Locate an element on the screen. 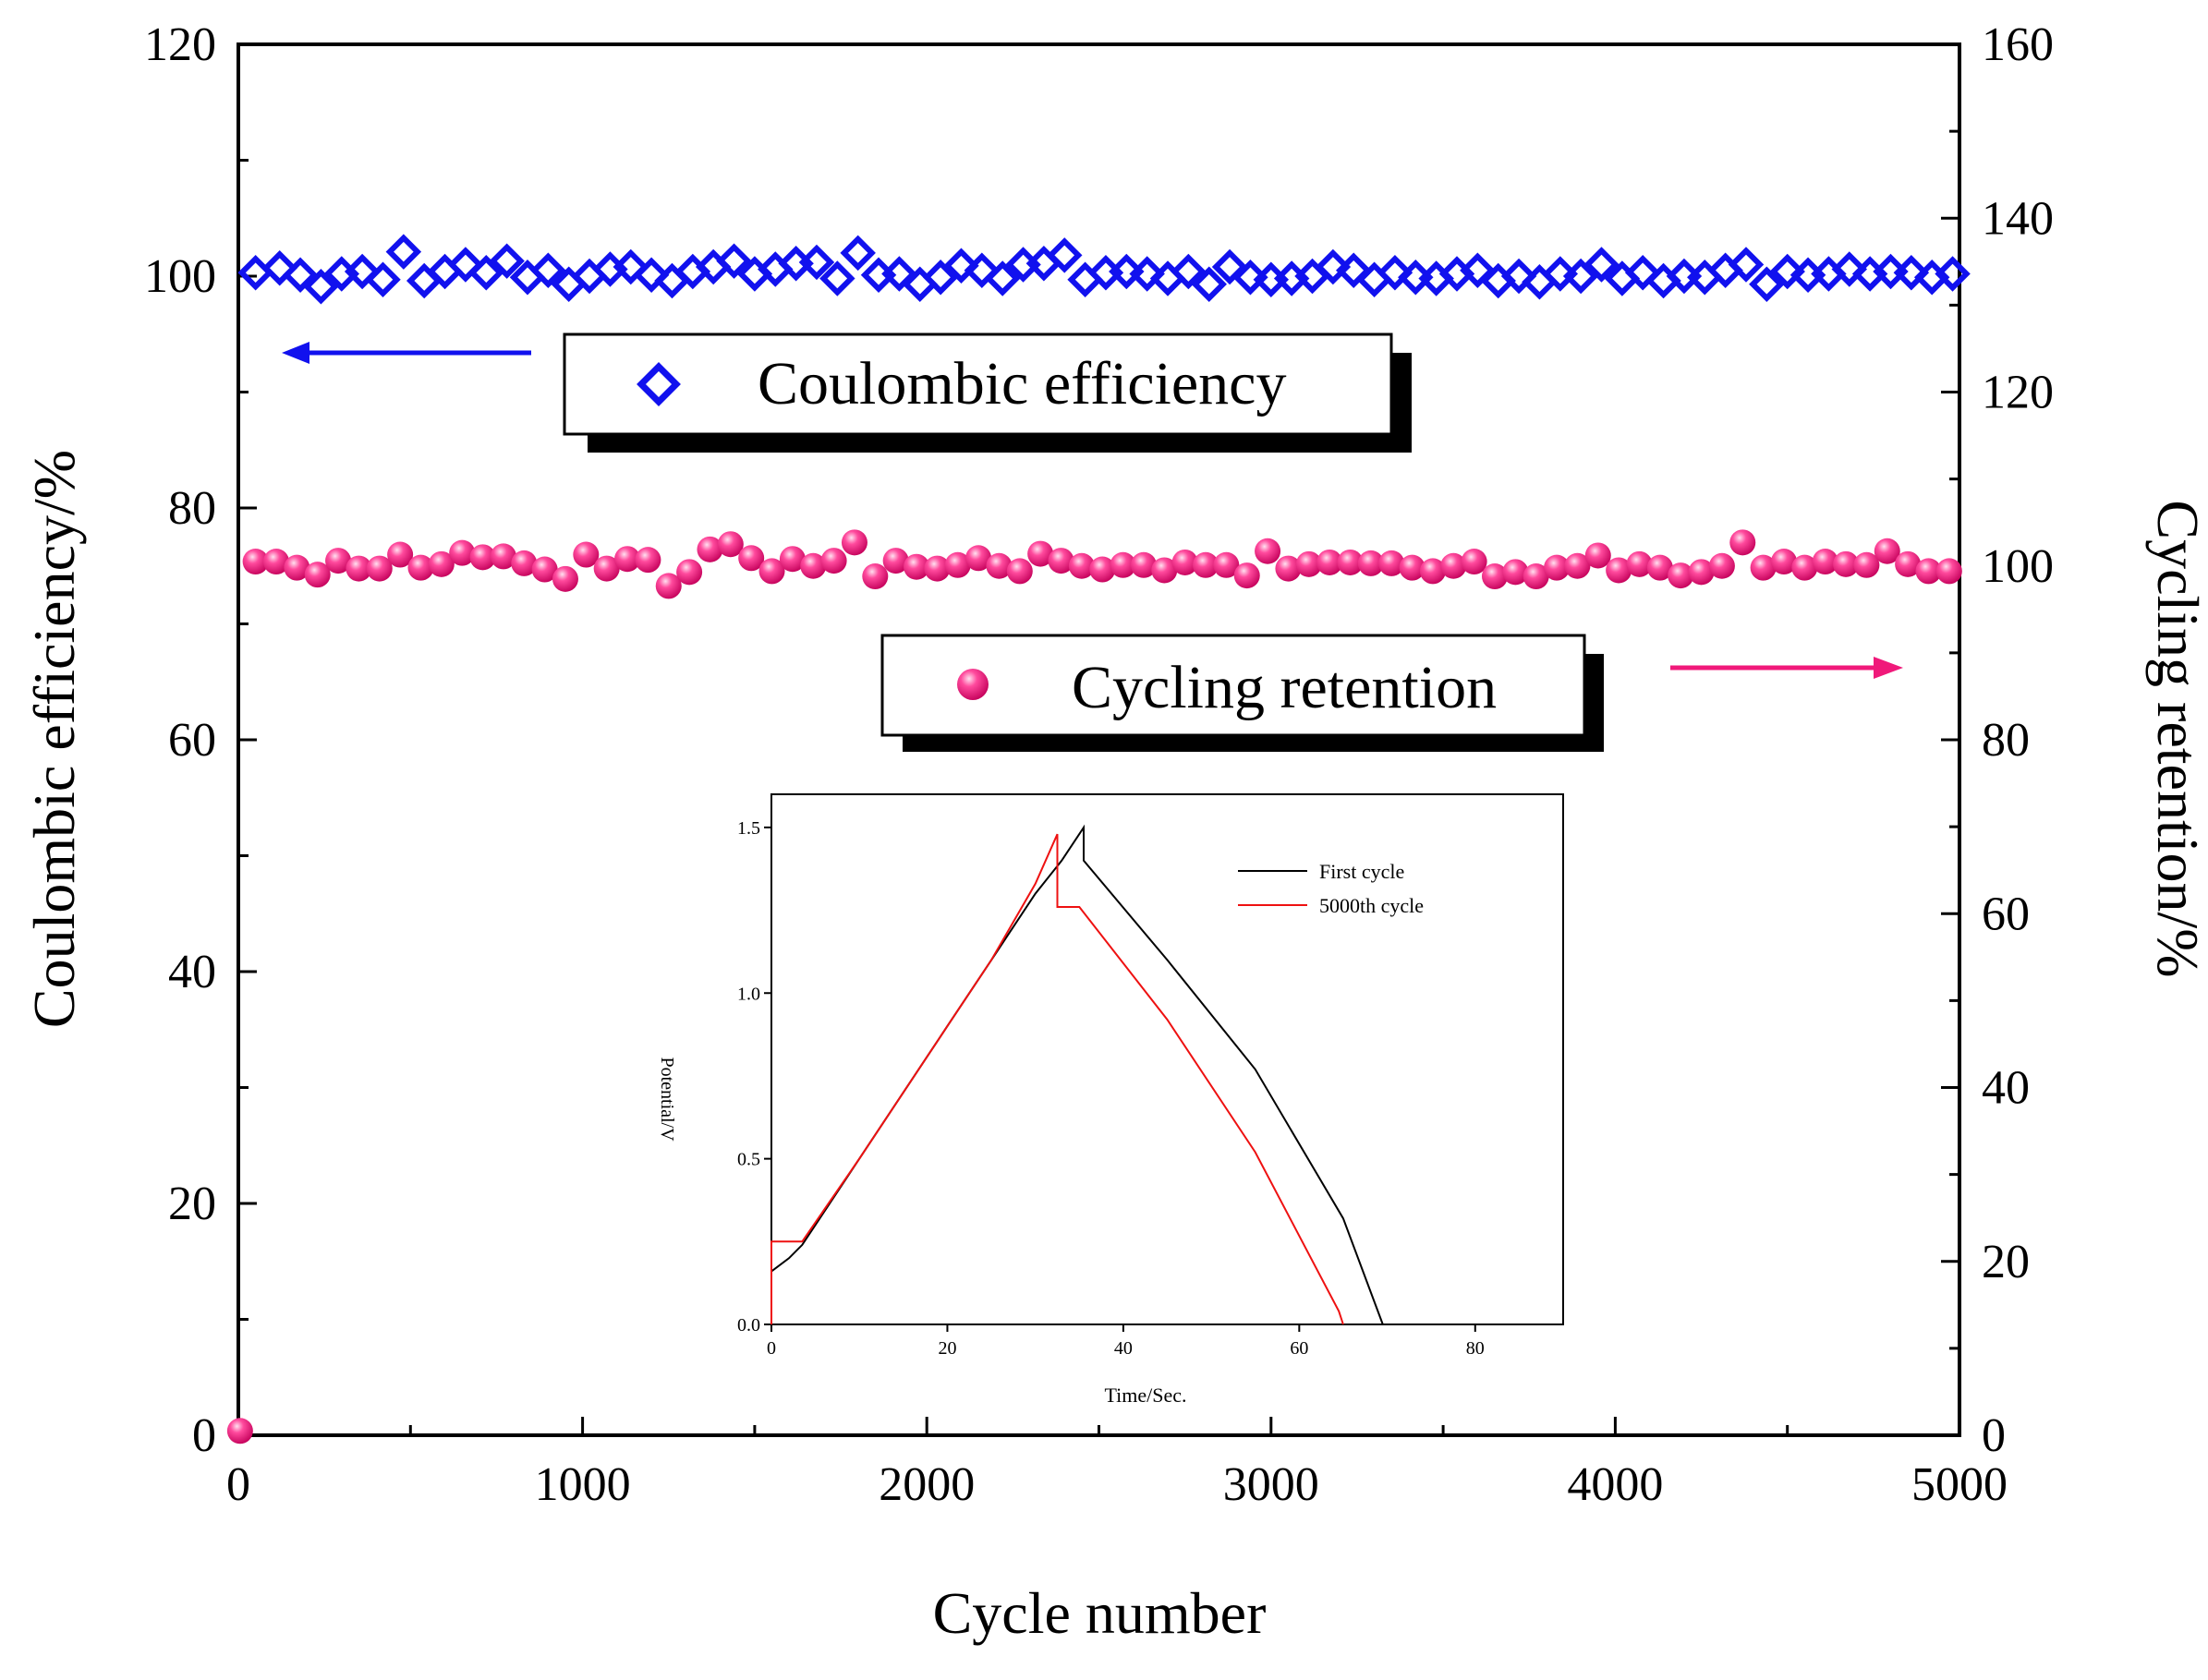 This screenshot has height=1680, width=2208. inset-line-first-cycle is located at coordinates (1077, 1074).